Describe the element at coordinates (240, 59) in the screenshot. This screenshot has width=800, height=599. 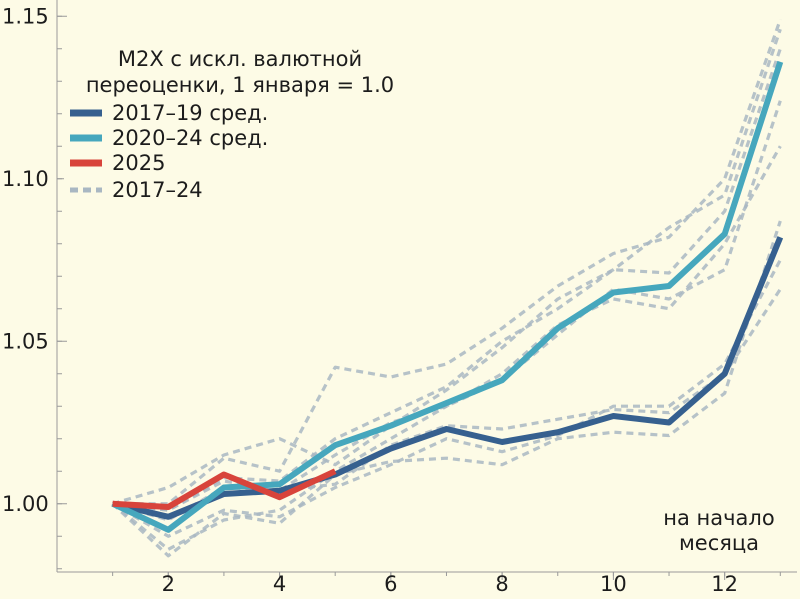
I see `legend-title: M2X с искл. валютной` at that location.